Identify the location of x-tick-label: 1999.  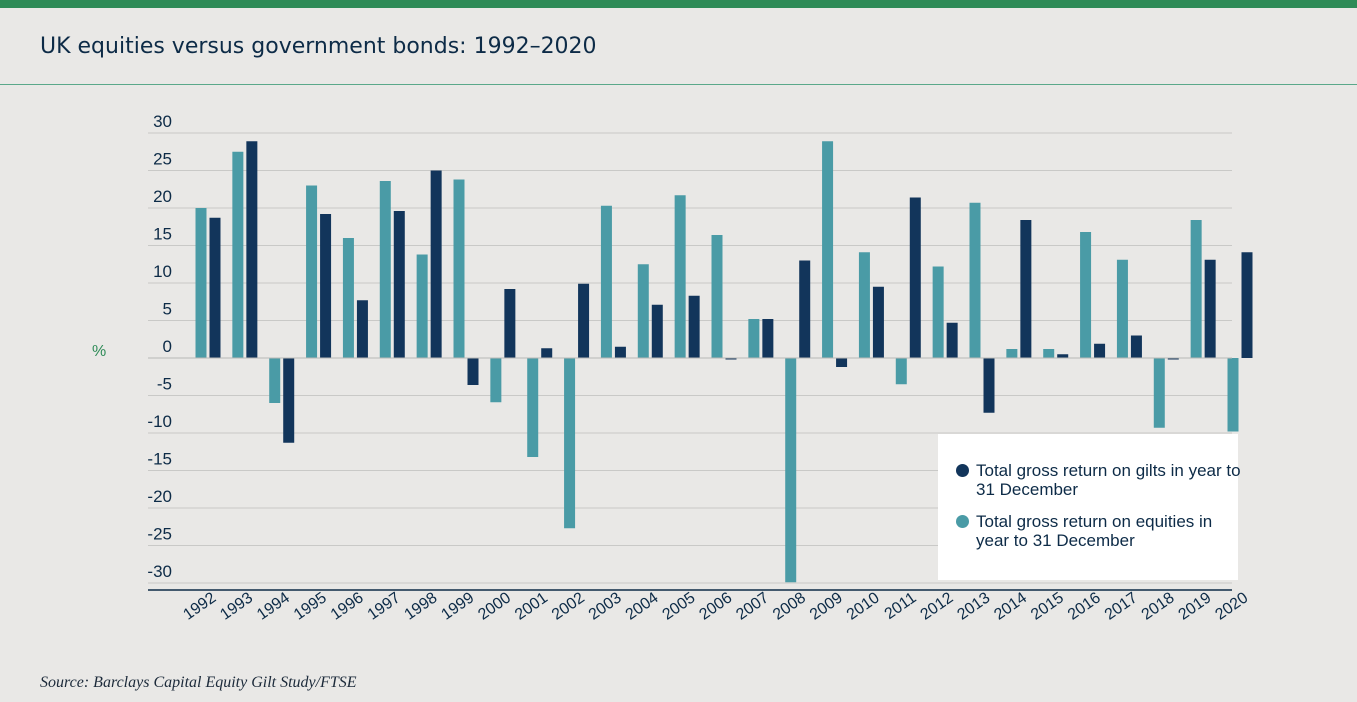
(457, 606).